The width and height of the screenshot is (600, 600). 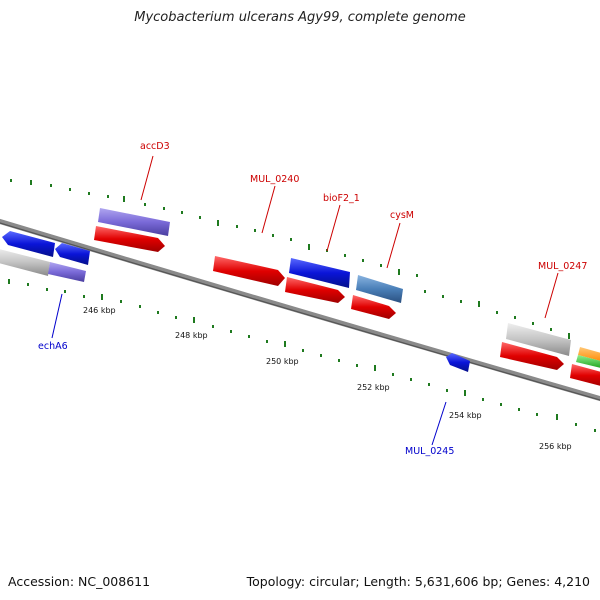 I want to click on gene-label-accD3: accD3, so click(x=155, y=146).